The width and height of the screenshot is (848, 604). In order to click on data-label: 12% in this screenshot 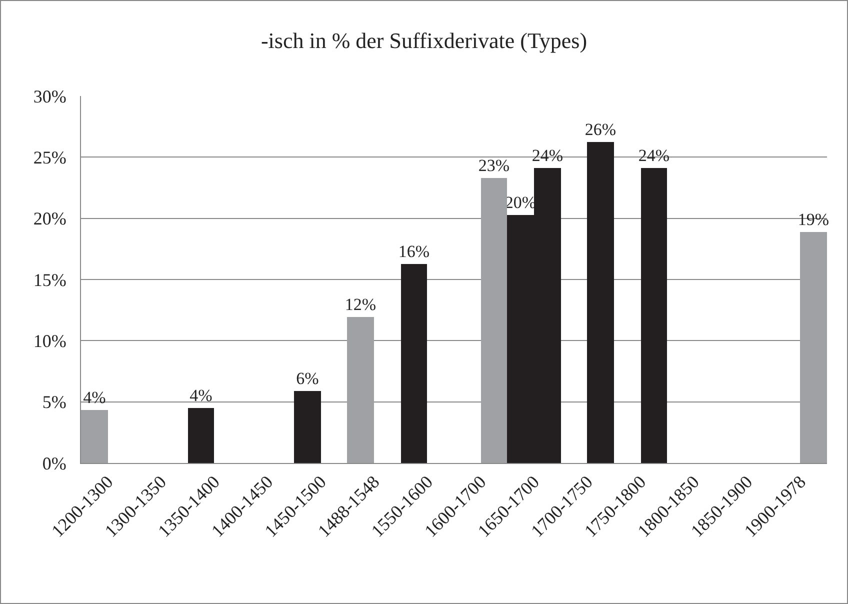, I will do `click(360, 304)`.